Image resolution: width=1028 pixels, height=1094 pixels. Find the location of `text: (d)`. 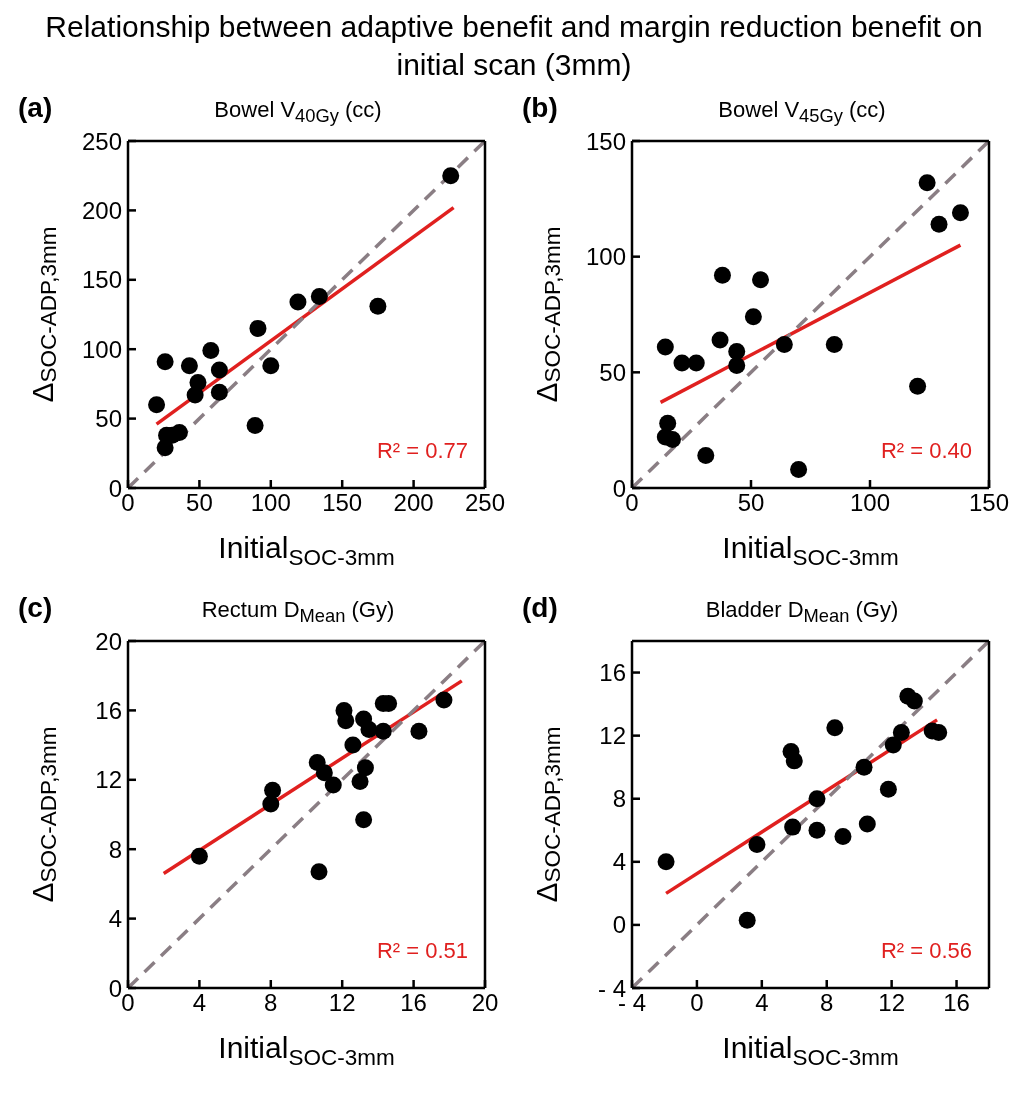

text: (d) is located at coordinates (540, 608).